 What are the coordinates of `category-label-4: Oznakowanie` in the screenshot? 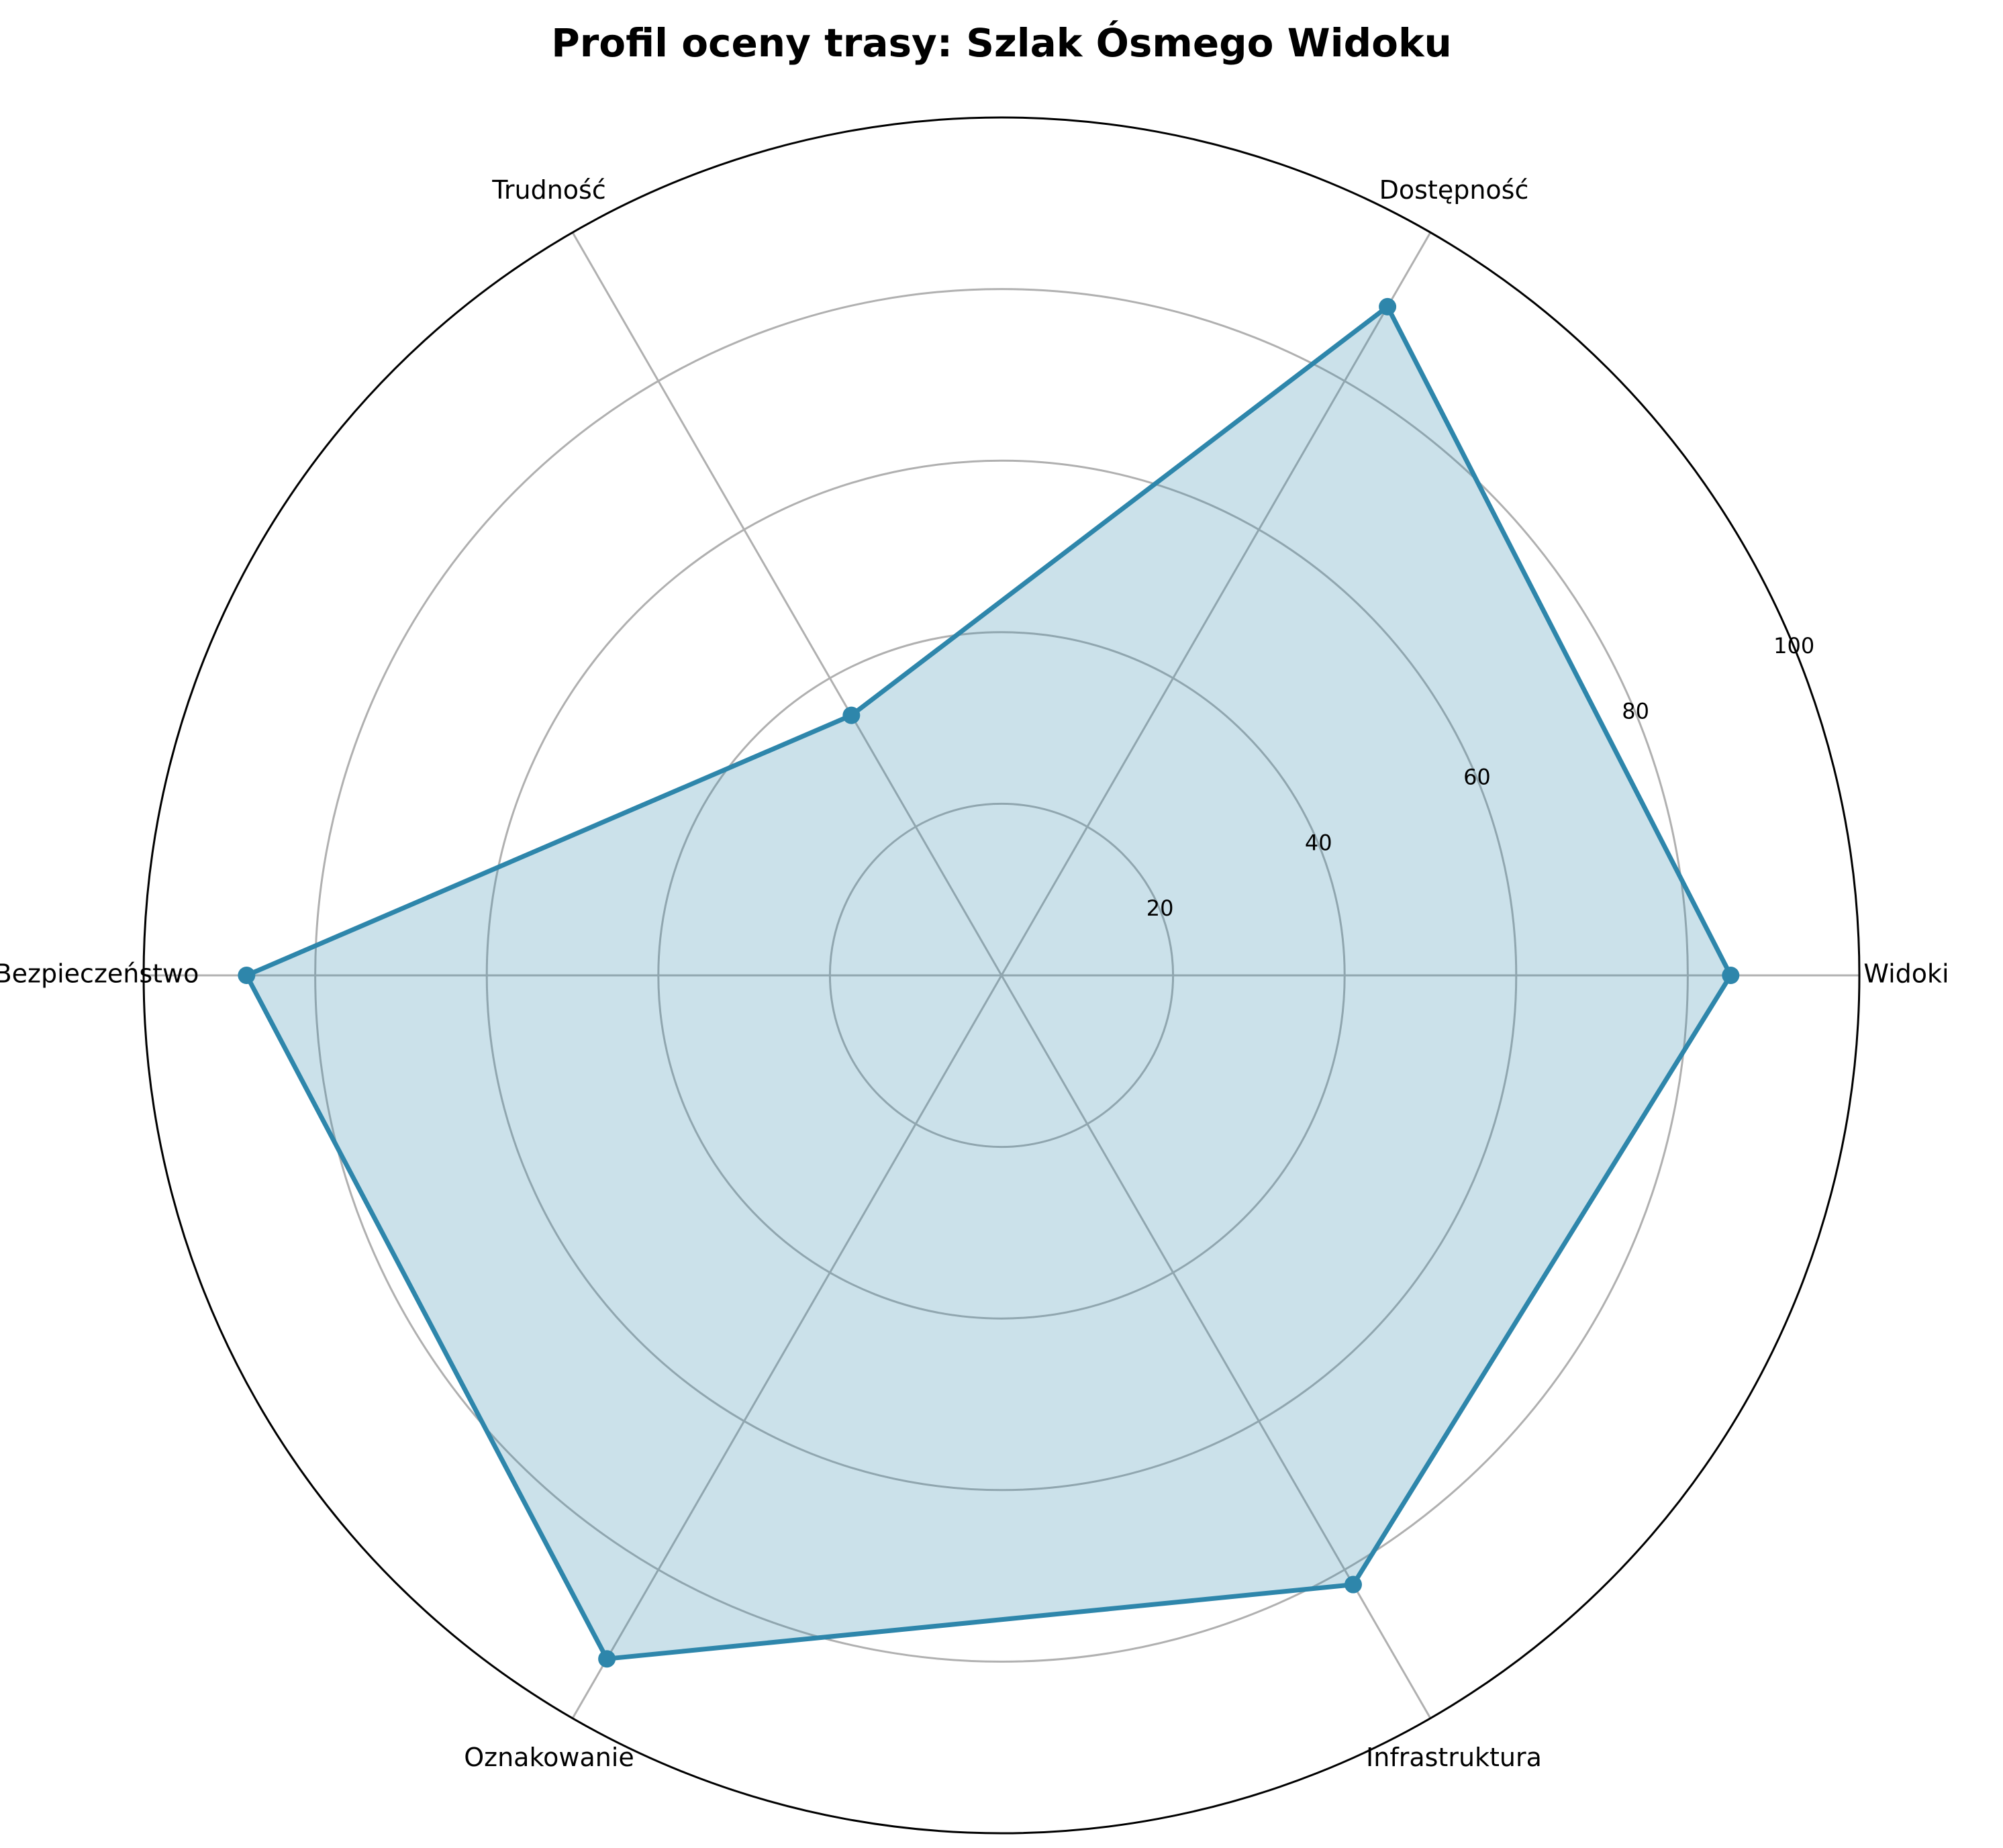 It's located at (549, 1758).